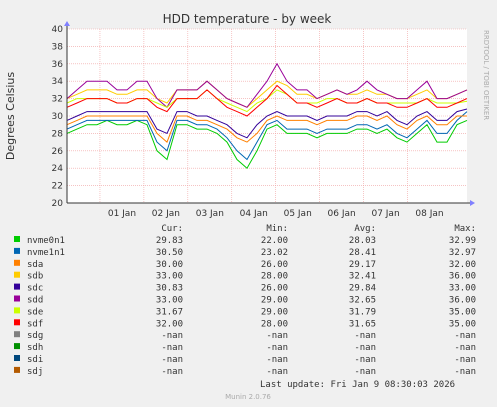 This screenshot has width=497, height=407. What do you see at coordinates (342, 214) in the screenshot?
I see `x-tick-label: 06 Jan` at bounding box center [342, 214].